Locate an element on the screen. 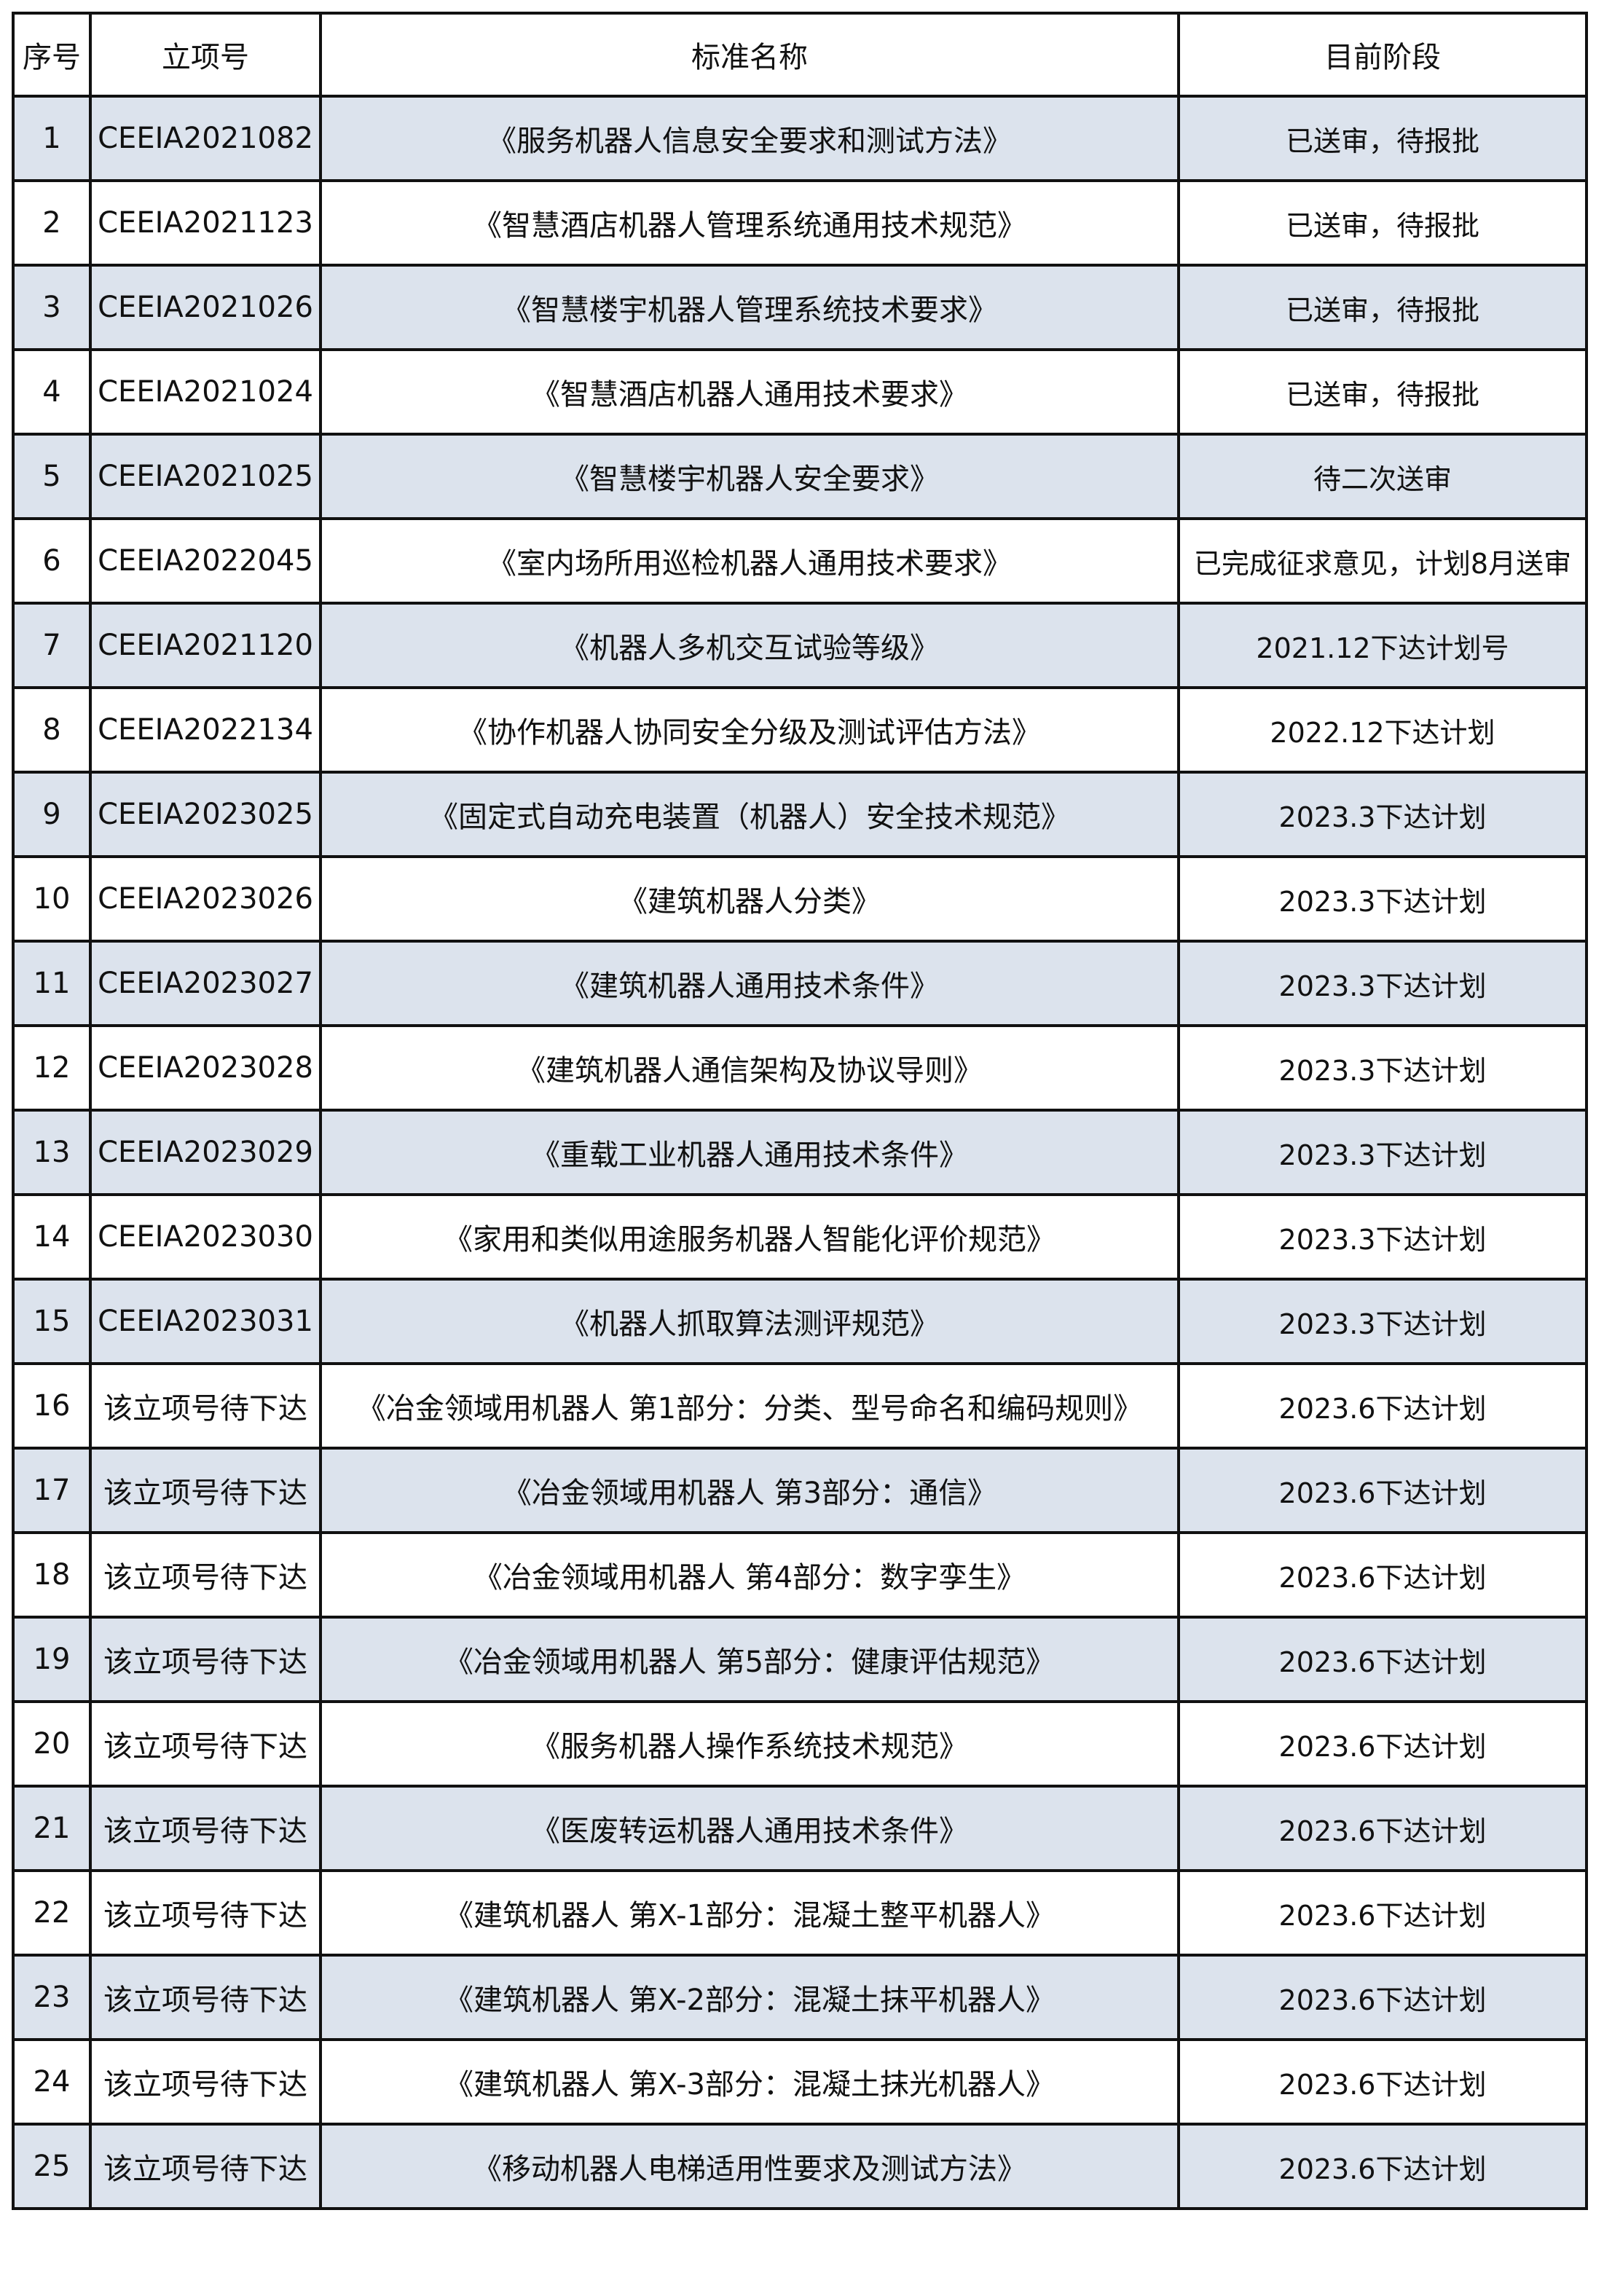  standard-name-cell: 《服务机器人信息安全要求和测试方法》 is located at coordinates (749, 138).